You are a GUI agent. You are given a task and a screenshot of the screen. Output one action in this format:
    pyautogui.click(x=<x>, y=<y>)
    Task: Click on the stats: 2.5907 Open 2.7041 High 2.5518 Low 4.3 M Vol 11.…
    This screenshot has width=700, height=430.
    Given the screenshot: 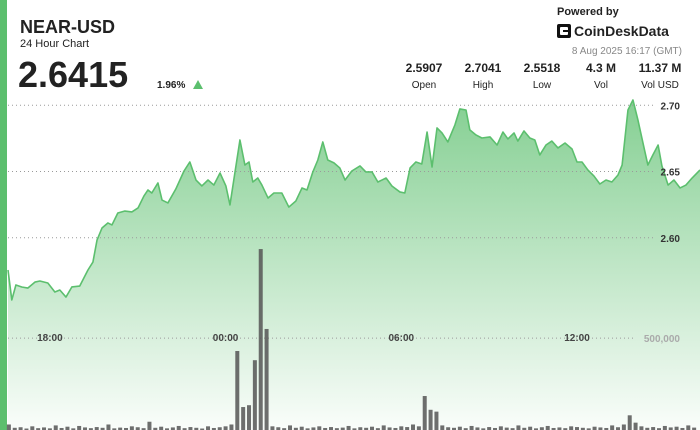 What is the action you would take?
    pyautogui.click(x=544, y=76)
    